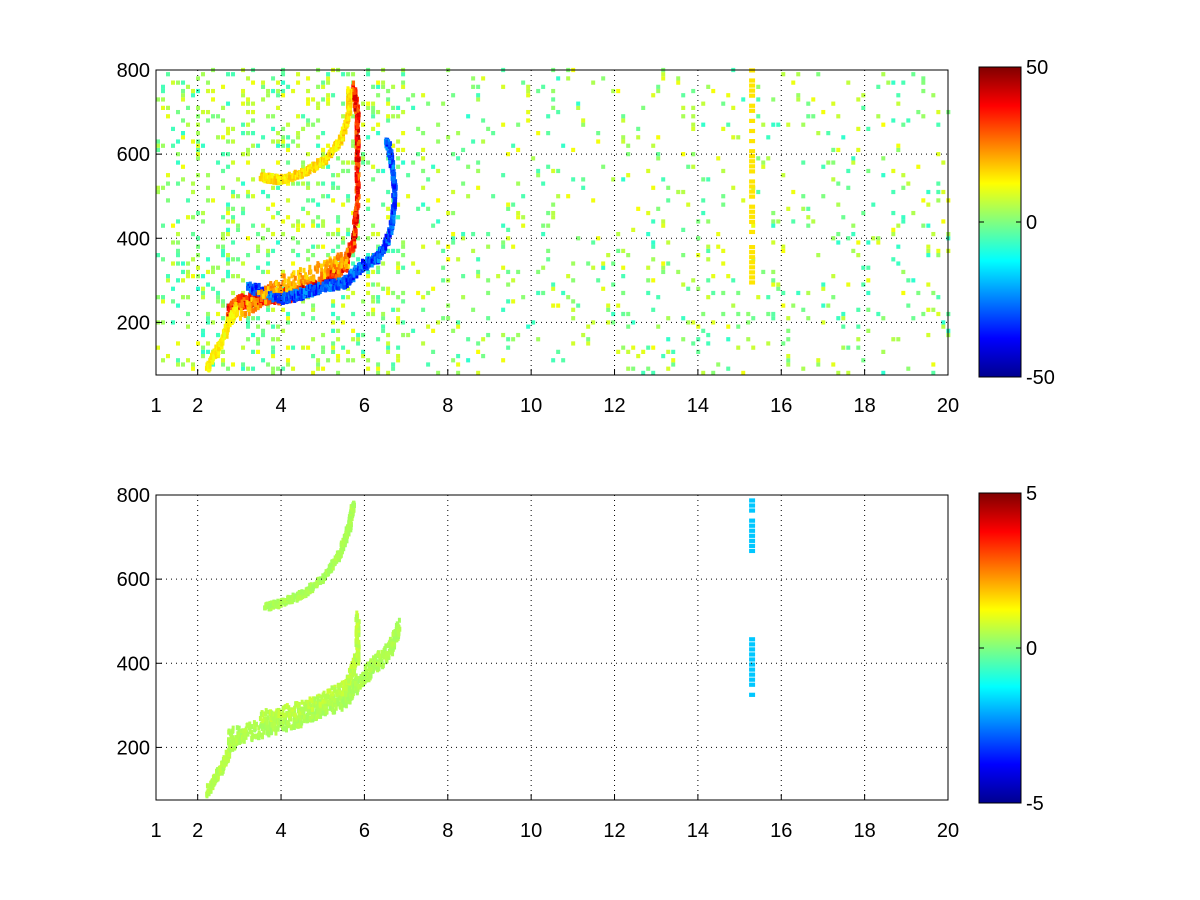 The height and width of the screenshot is (900, 1200). I want to click on top-x-tick-label: 10, so click(531, 406).